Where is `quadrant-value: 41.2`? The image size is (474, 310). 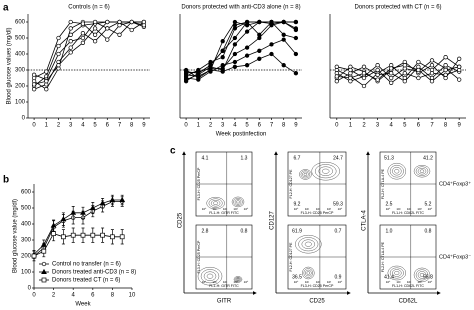
quadrant-value: 41.2 is located at coordinates (428, 158).